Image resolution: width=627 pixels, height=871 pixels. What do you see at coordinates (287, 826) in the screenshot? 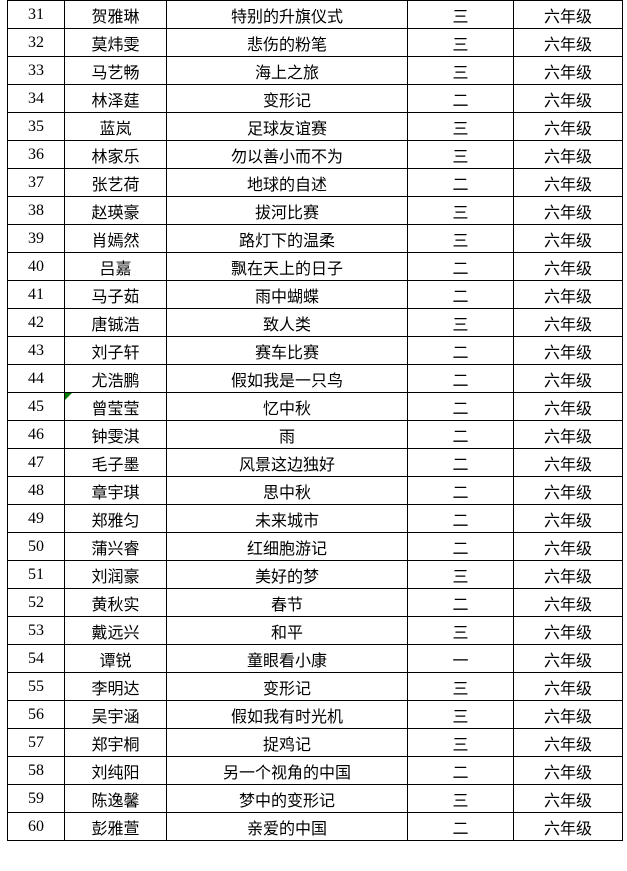
I see `cell-title: 亲爱的中国` at bounding box center [287, 826].